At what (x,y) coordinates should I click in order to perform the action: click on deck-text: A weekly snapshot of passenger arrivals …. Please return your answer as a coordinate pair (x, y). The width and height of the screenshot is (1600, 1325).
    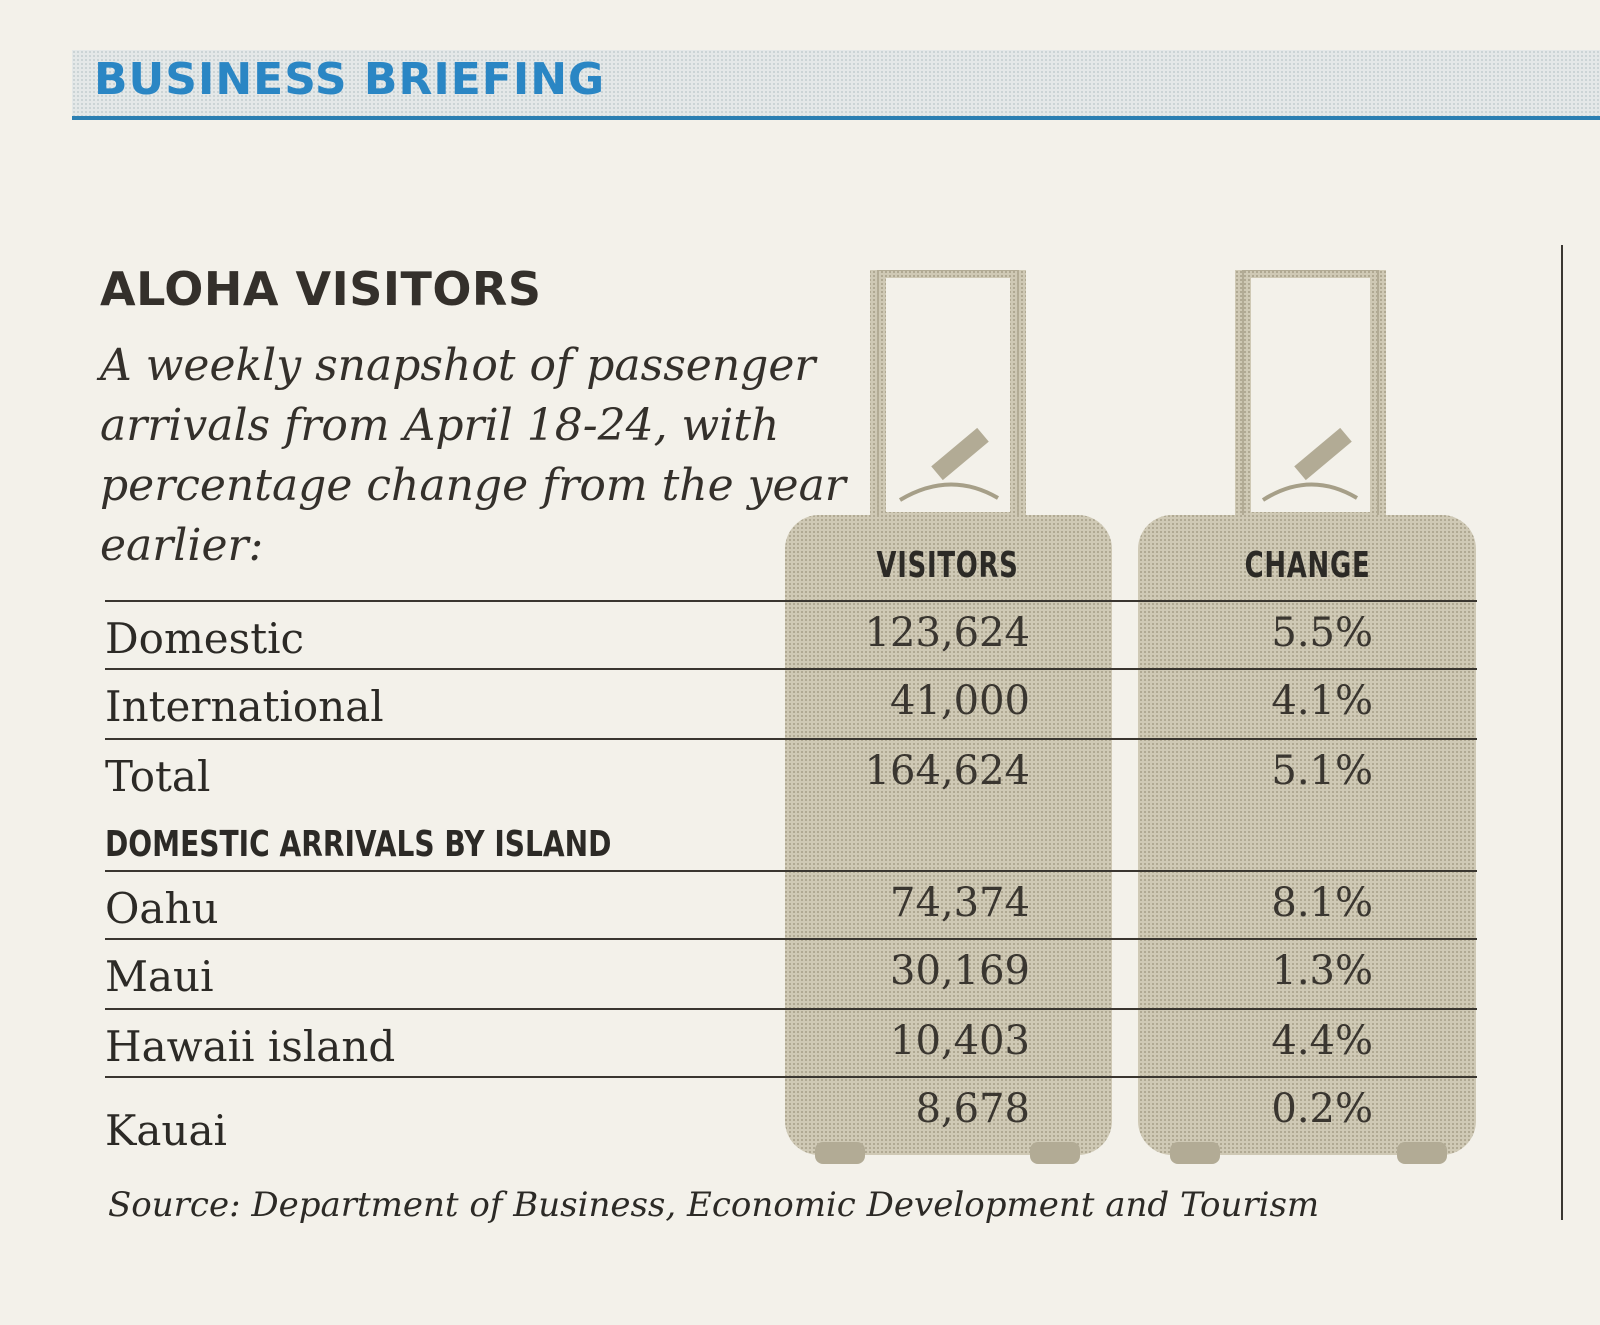
    Looking at the image, I should click on (473, 455).